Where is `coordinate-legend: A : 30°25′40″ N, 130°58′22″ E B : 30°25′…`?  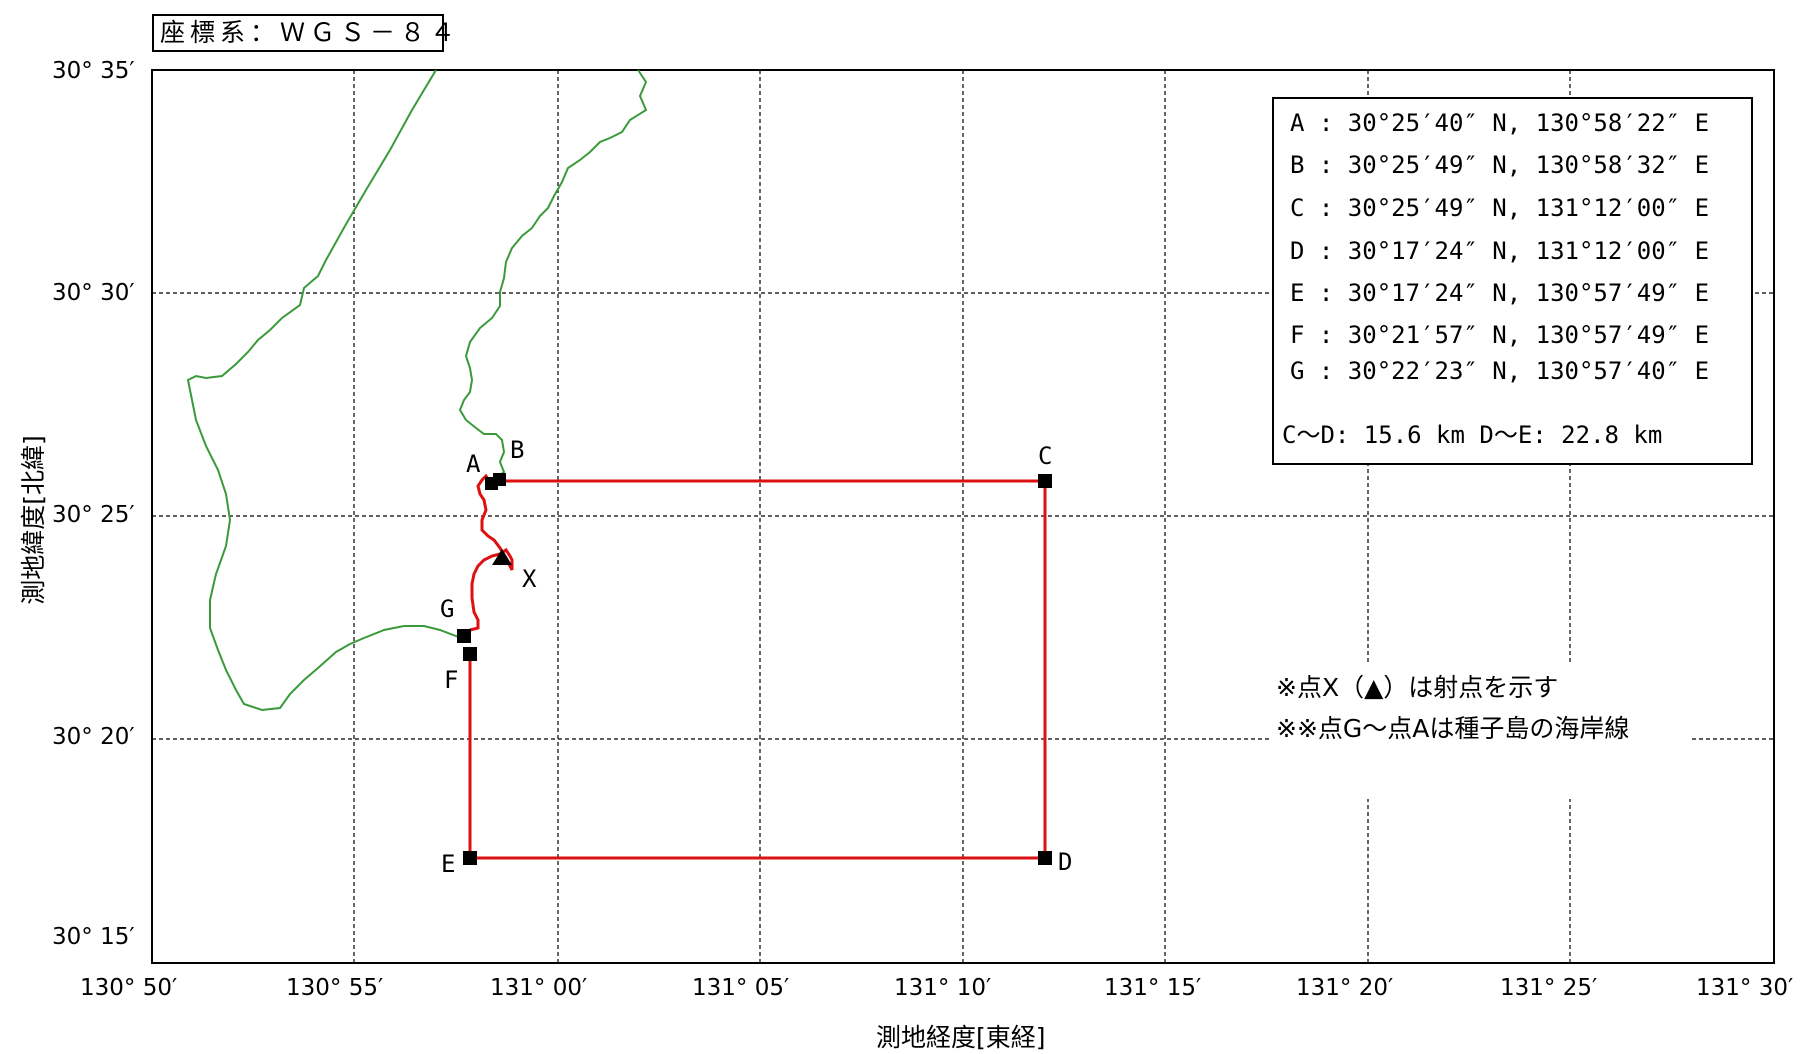
coordinate-legend: A : 30°25′40″ N, 130°58′22″ E B : 30°25′… is located at coordinates (1512, 281).